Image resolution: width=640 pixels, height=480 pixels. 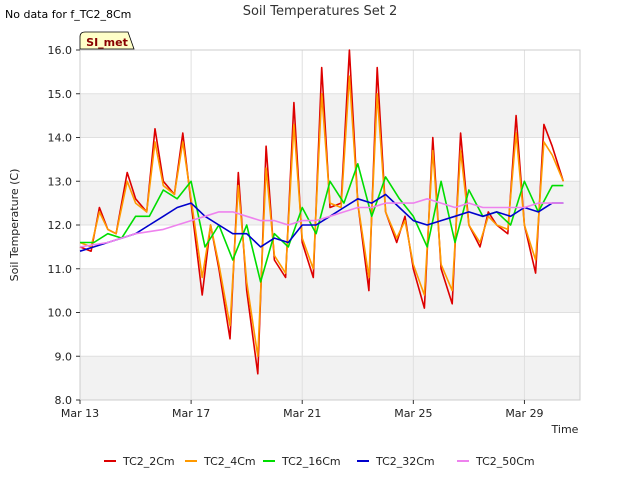 I want to click on legend-item-tc2-50cm: TC2_50Cm, so click(x=496, y=461).